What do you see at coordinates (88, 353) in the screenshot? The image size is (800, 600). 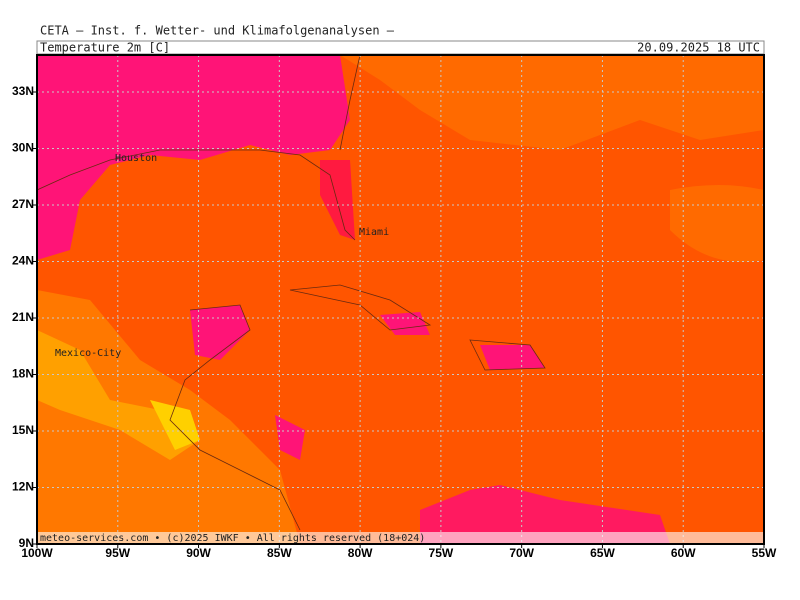 I see `city-label: Mexico-City` at bounding box center [88, 353].